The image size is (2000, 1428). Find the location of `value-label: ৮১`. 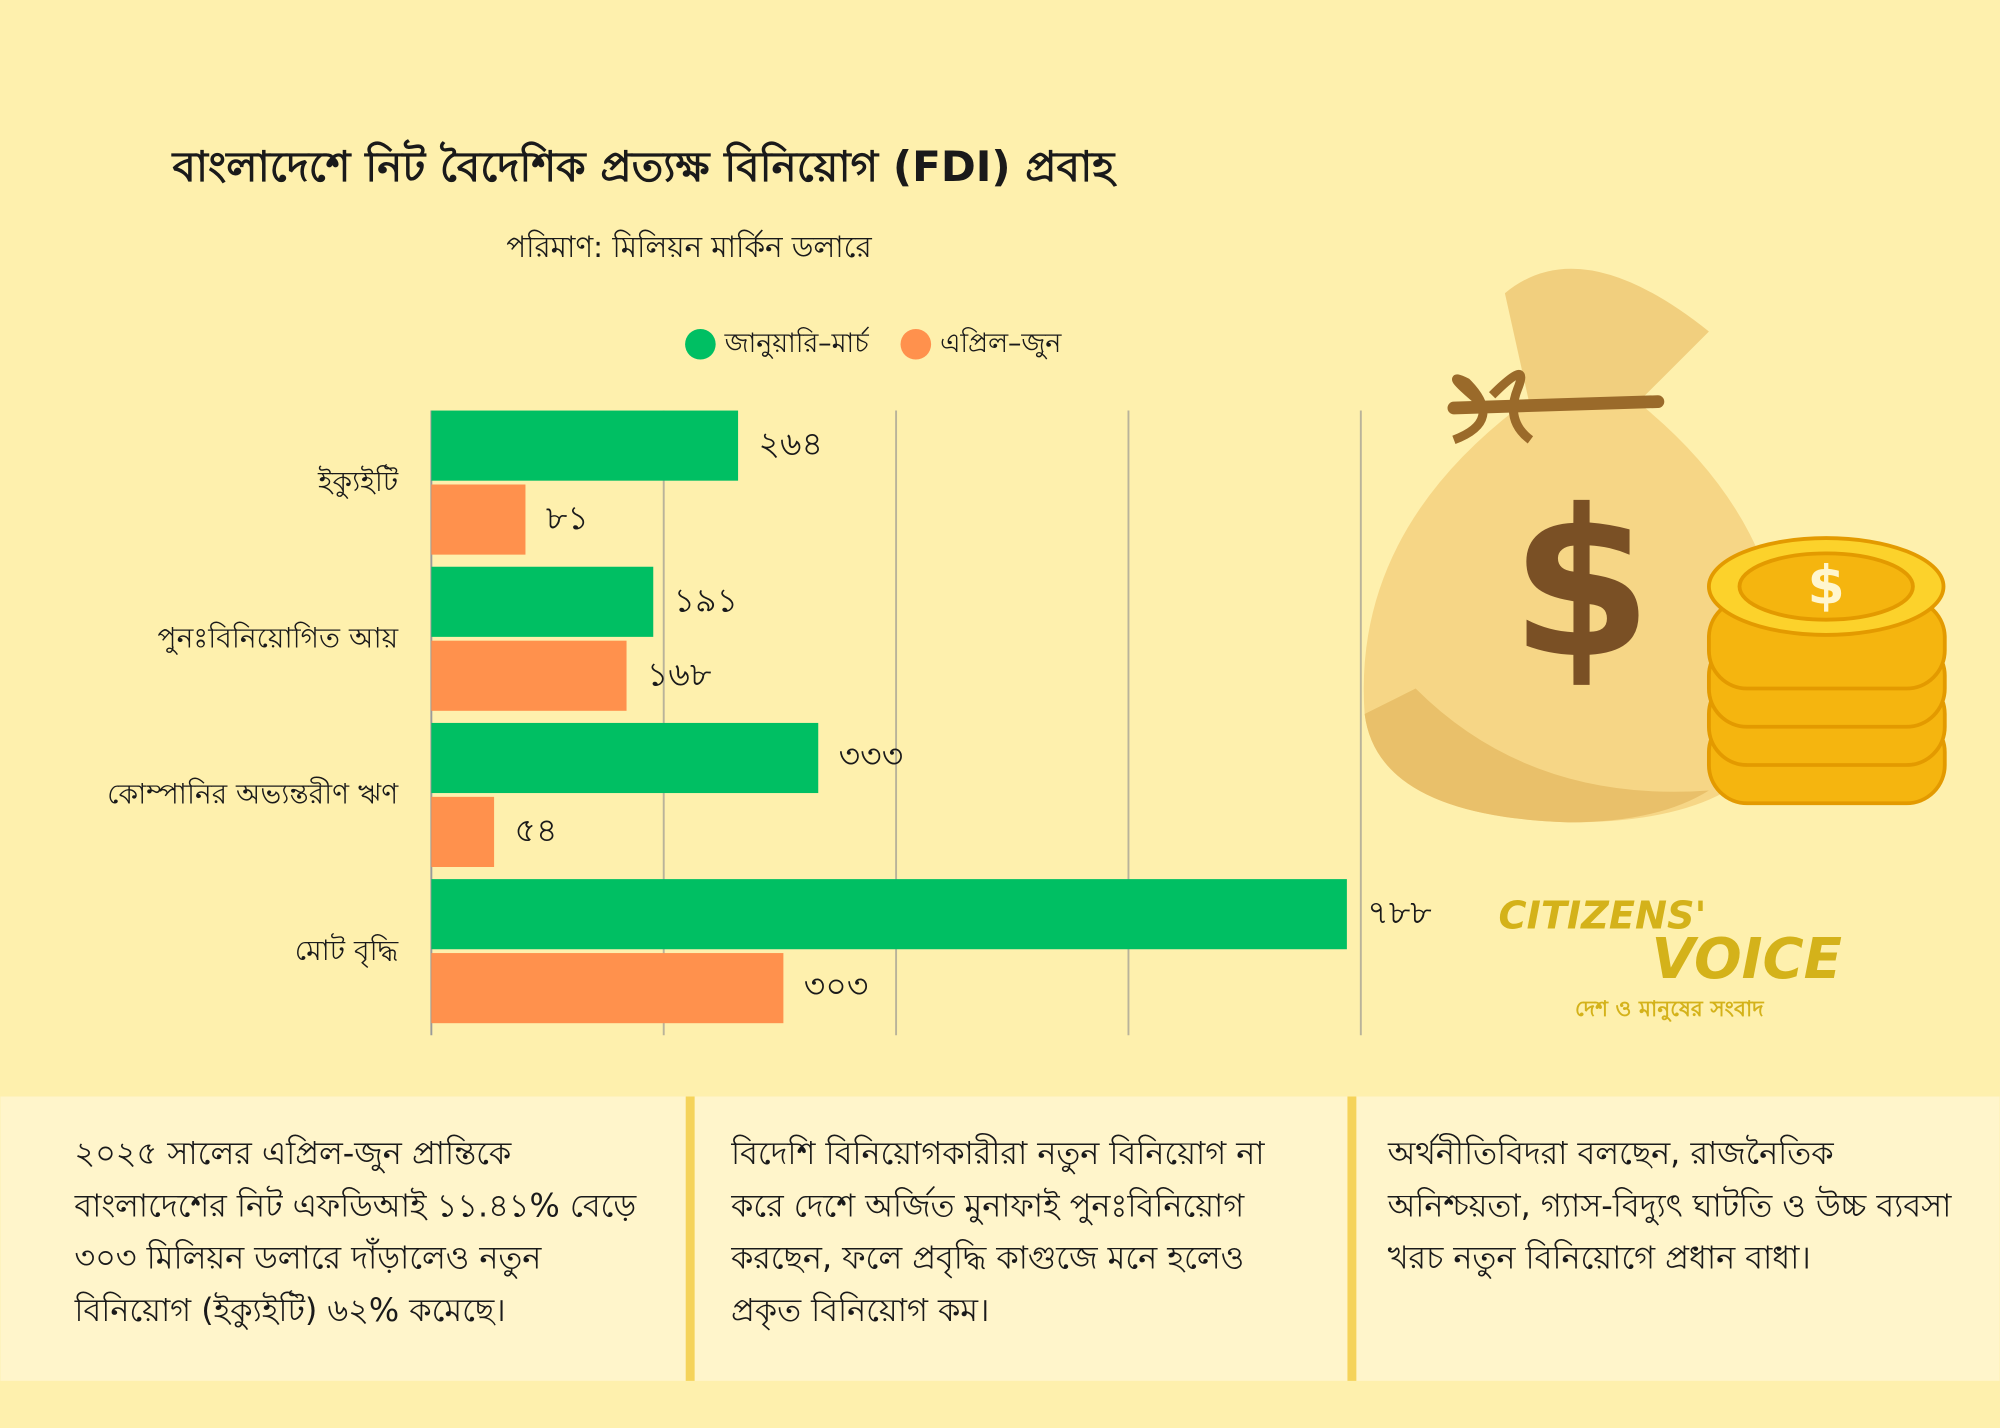

value-label: ৮১ is located at coordinates (567, 517).